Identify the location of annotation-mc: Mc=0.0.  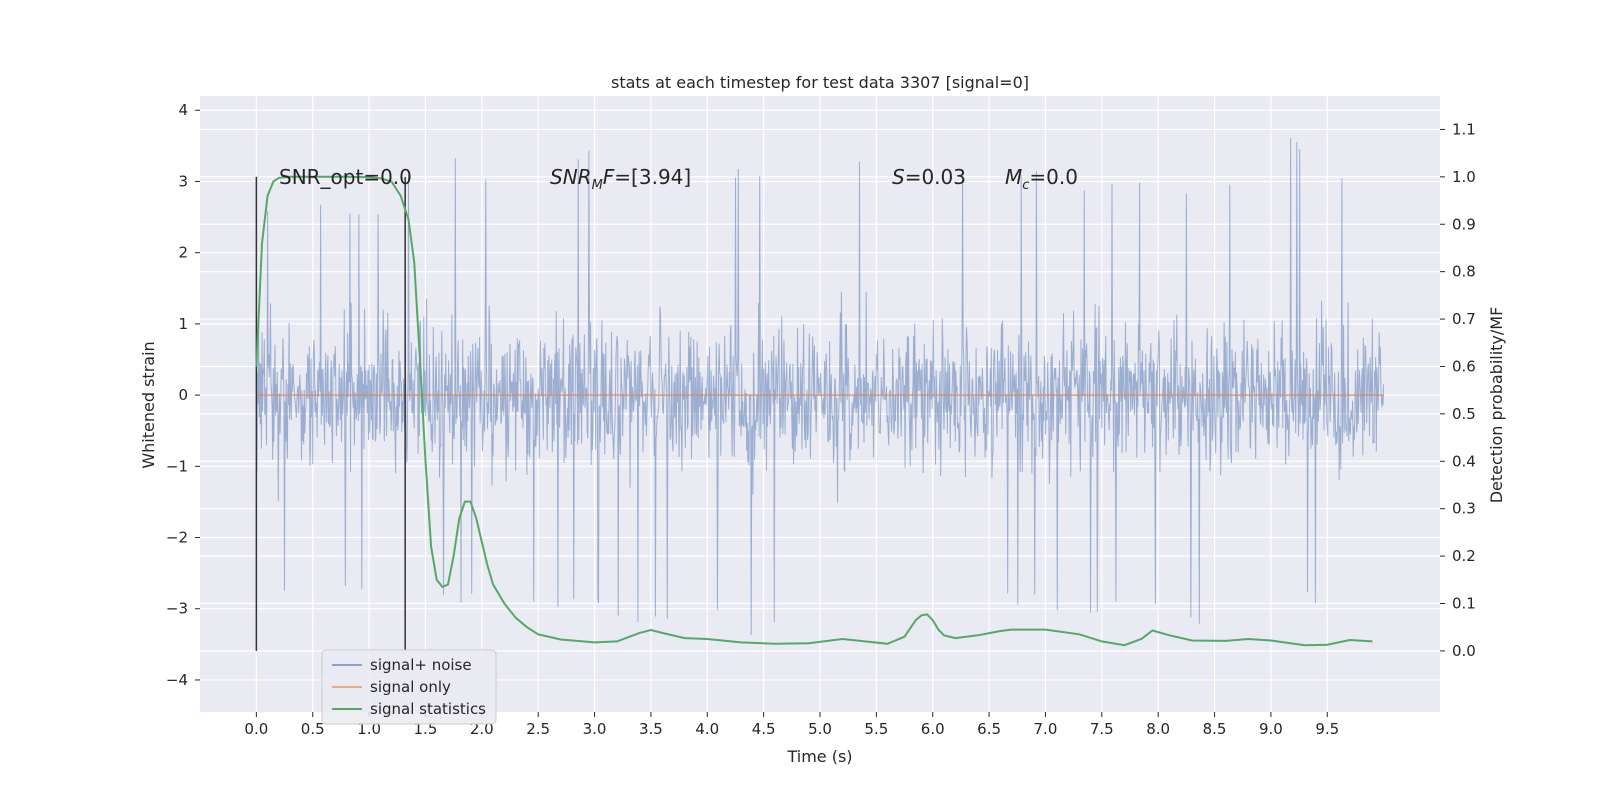
(1041, 179).